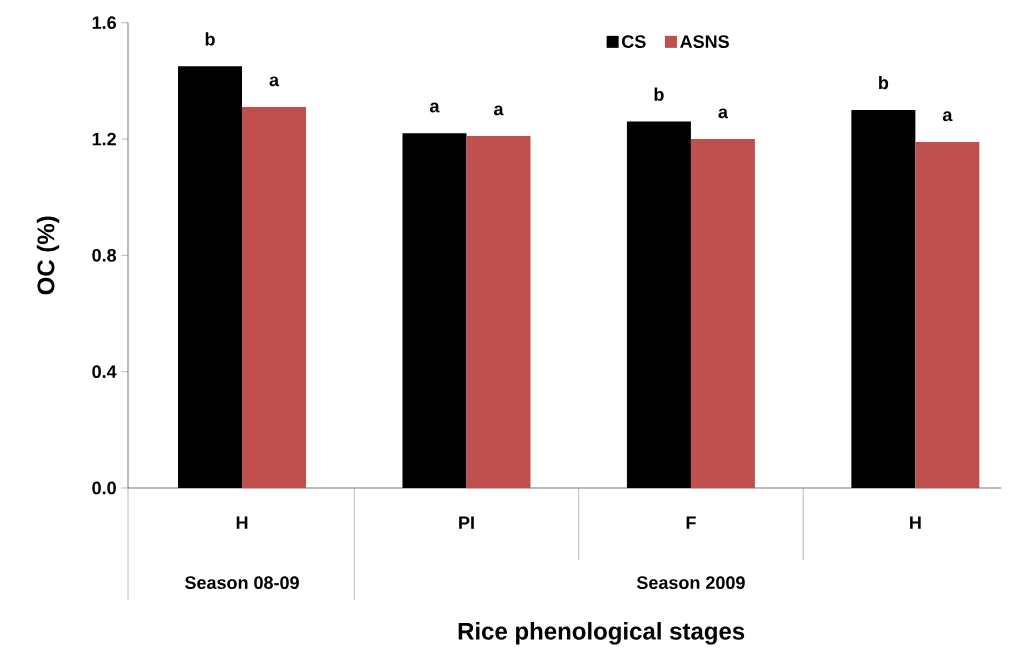  Describe the element at coordinates (634, 41) in the screenshot. I see `legend-label: CS` at that location.